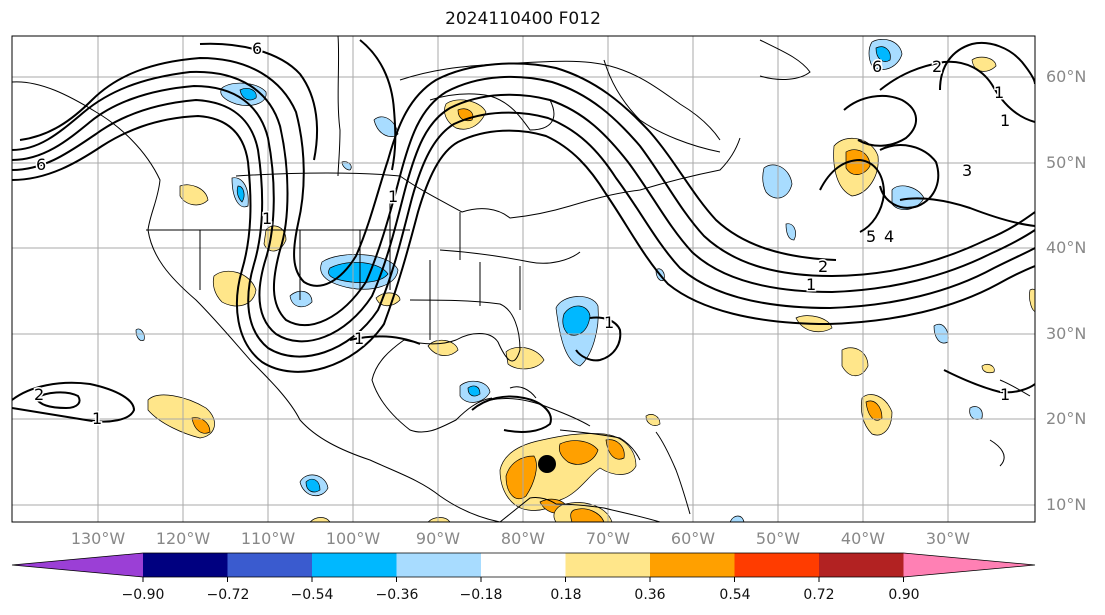 Image resolution: width=1105 pixels, height=615 pixels. I want to click on lat-label: 10°N, so click(1066, 504).